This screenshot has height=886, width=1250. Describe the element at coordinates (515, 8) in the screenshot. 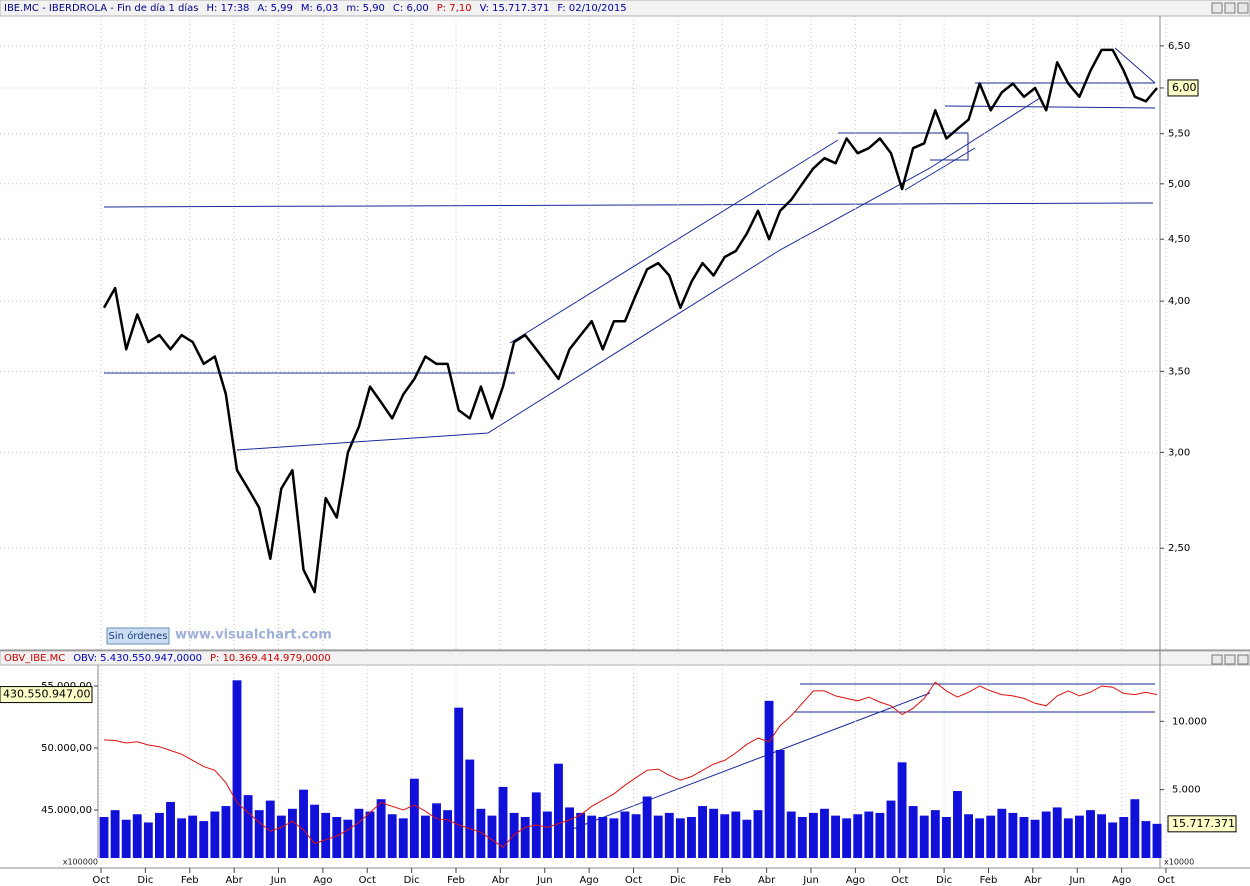

I see `header-field: V: 15.717.371` at that location.